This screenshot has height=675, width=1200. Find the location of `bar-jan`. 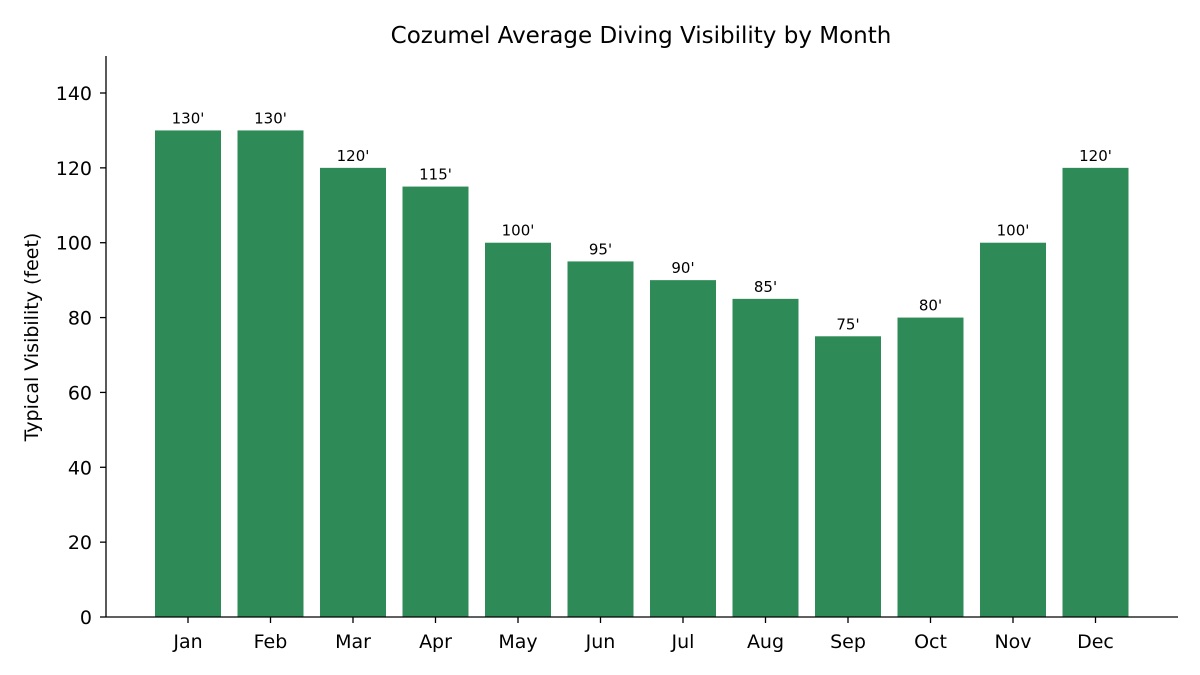

bar-jan is located at coordinates (188, 373).